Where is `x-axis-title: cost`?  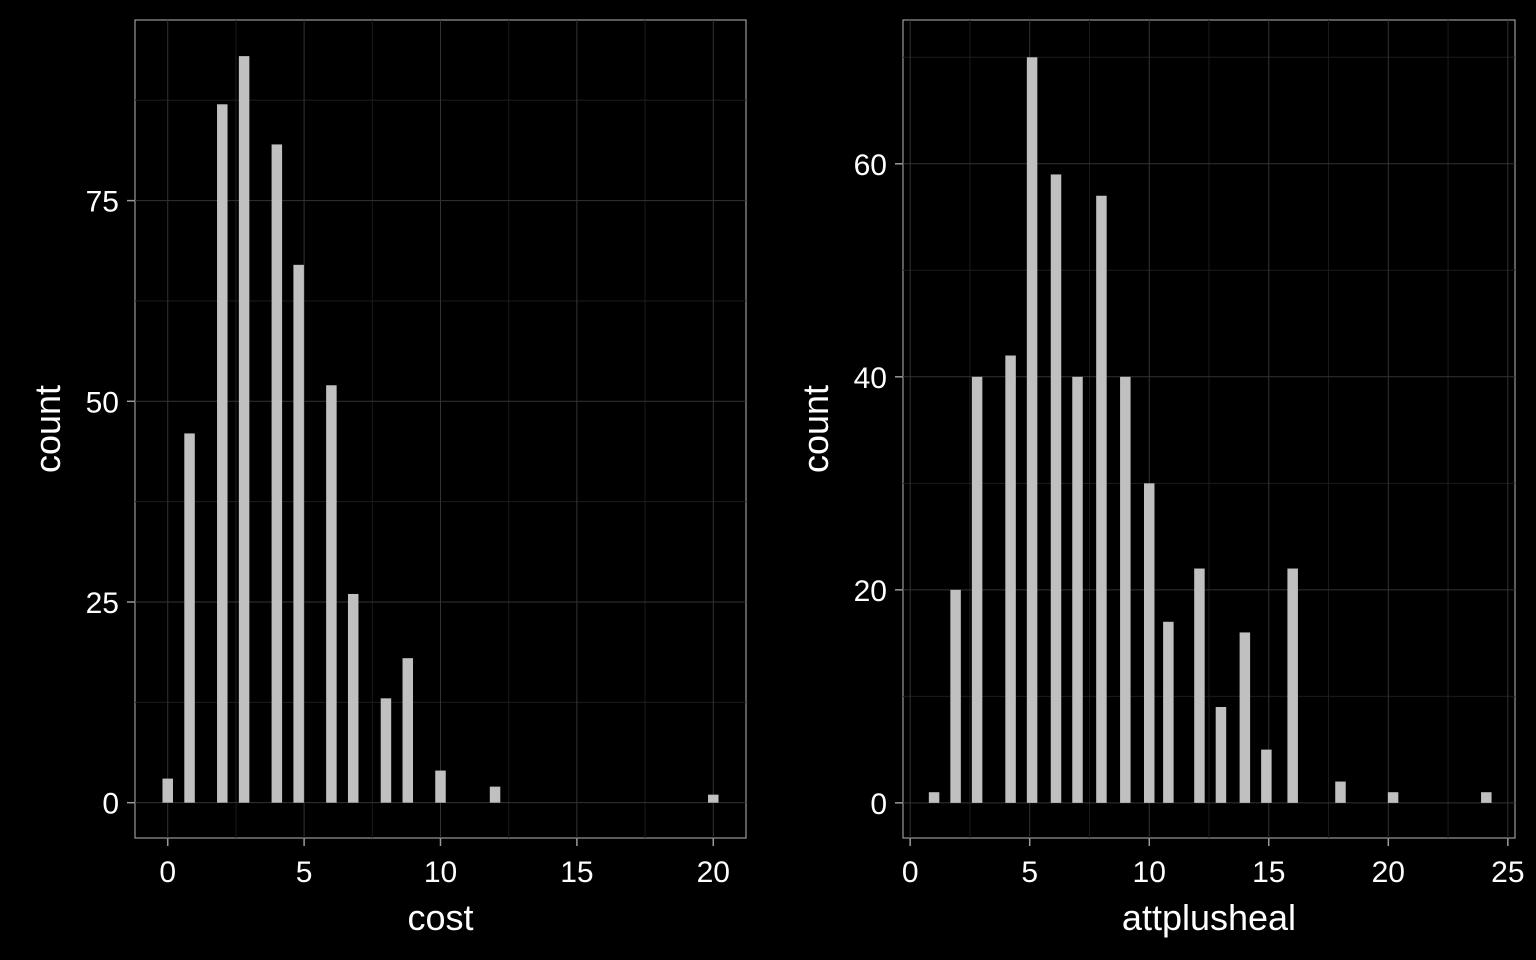
x-axis-title: cost is located at coordinates (440, 917).